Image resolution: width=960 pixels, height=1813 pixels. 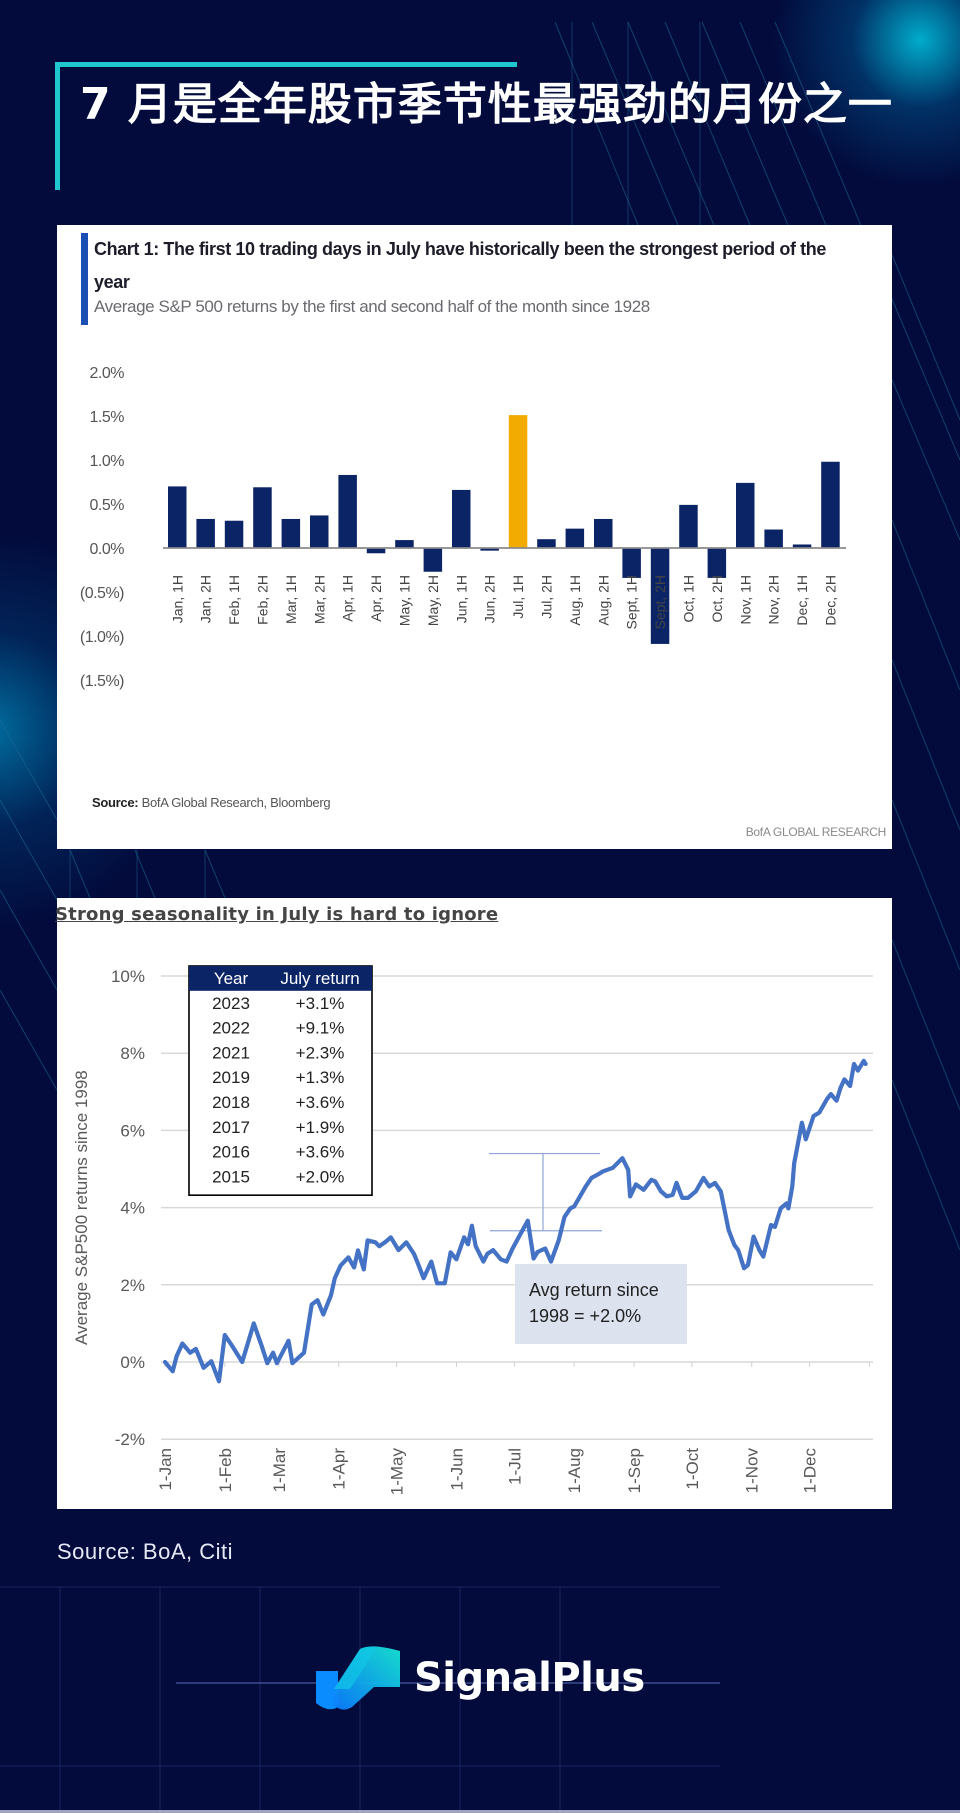 I want to click on table-cell-year: 2016, so click(x=231, y=1152).